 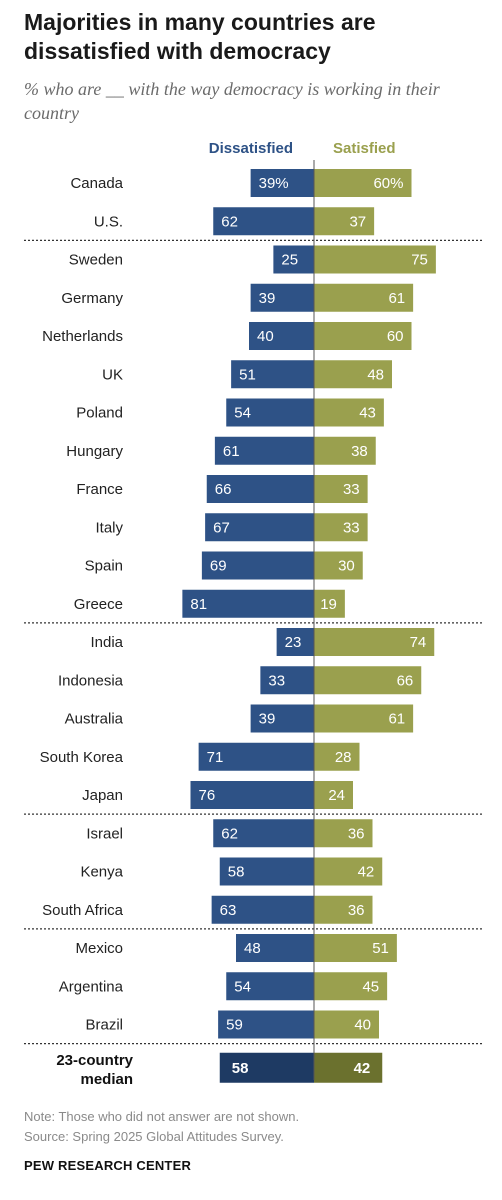 What do you see at coordinates (99, 489) in the screenshot?
I see `category-label: France` at bounding box center [99, 489].